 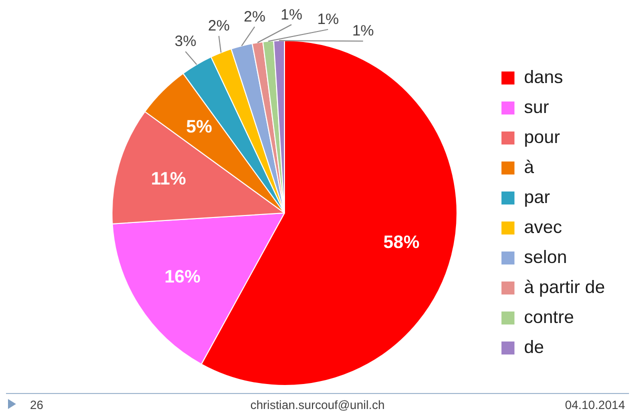 What do you see at coordinates (534, 346) in the screenshot?
I see `legend-label: de` at bounding box center [534, 346].